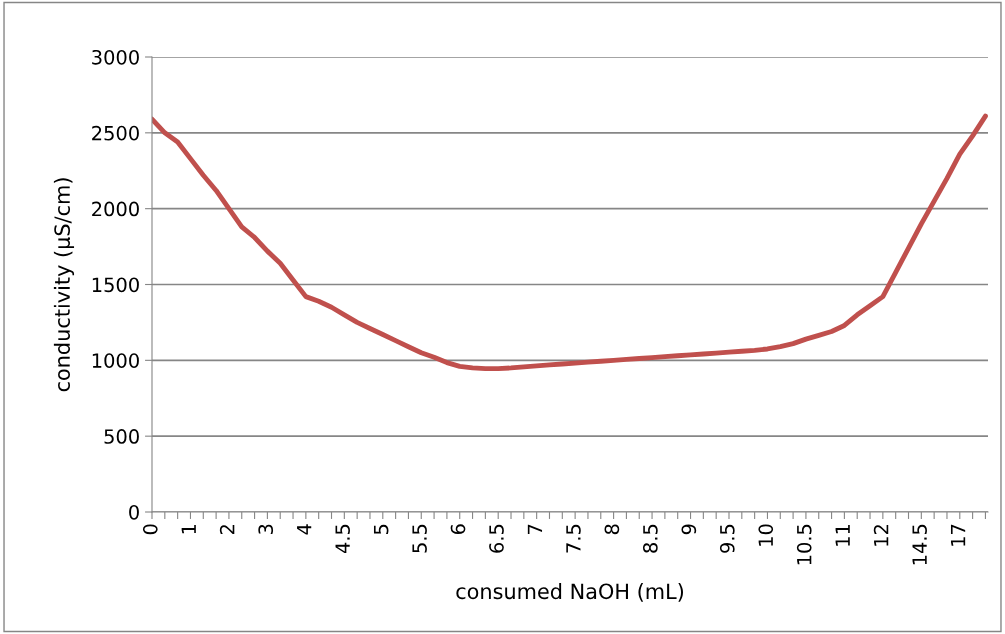 The width and height of the screenshot is (1005, 634). What do you see at coordinates (121, 436) in the screenshot?
I see `y-tick-label: 500` at bounding box center [121, 436].